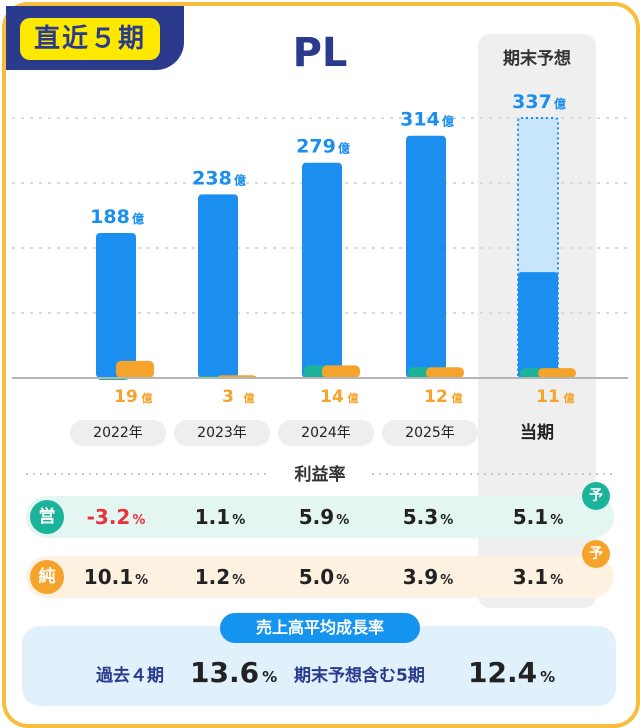 This screenshot has width=640, height=728. What do you see at coordinates (428, 577) in the screenshot?
I see `net-rate-3: 3.9%` at bounding box center [428, 577].